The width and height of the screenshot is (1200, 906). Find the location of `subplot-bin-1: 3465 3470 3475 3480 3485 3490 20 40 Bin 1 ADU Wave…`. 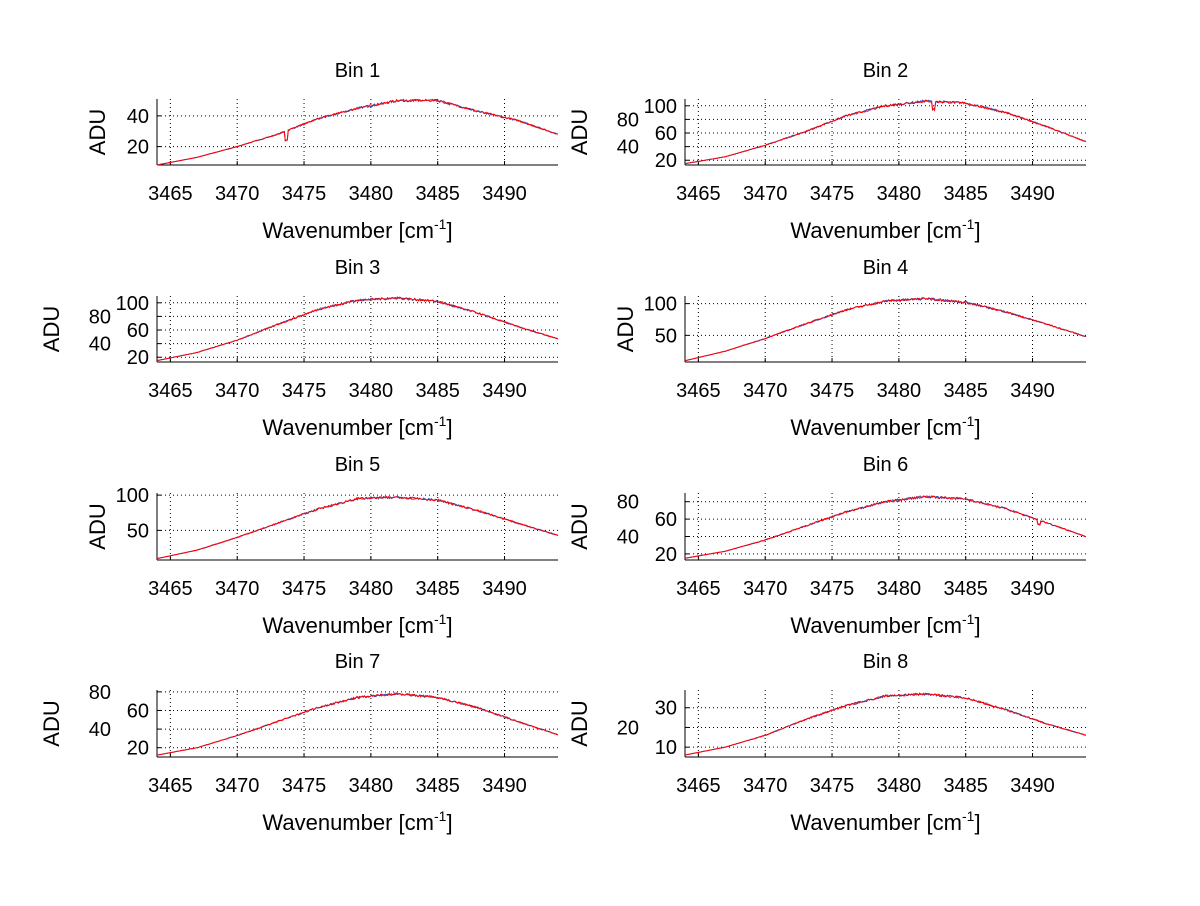

subplot-bin-1: 3465 3470 3475 3480 3485 3490 20 40 Bin 1 ADU Wave… is located at coordinates (322, 151).